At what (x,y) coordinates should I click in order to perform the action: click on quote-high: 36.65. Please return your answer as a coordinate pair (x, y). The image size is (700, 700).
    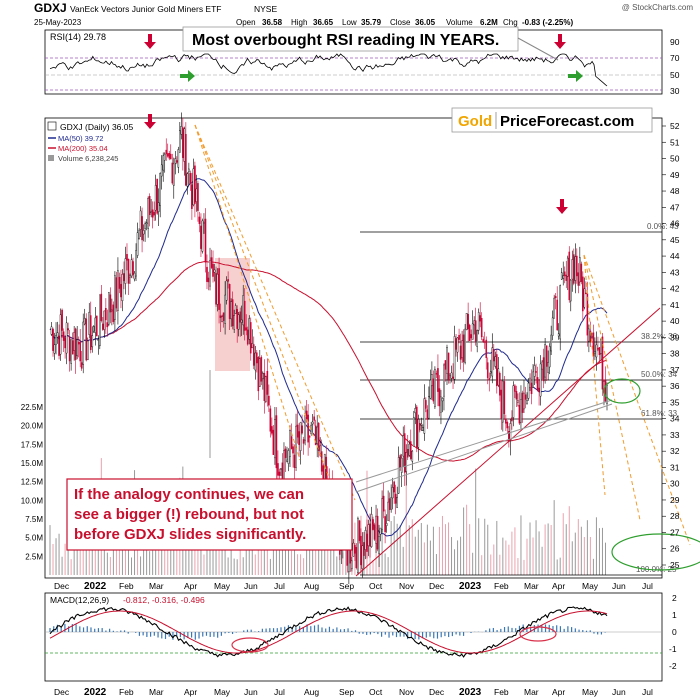
    Looking at the image, I should click on (323, 22).